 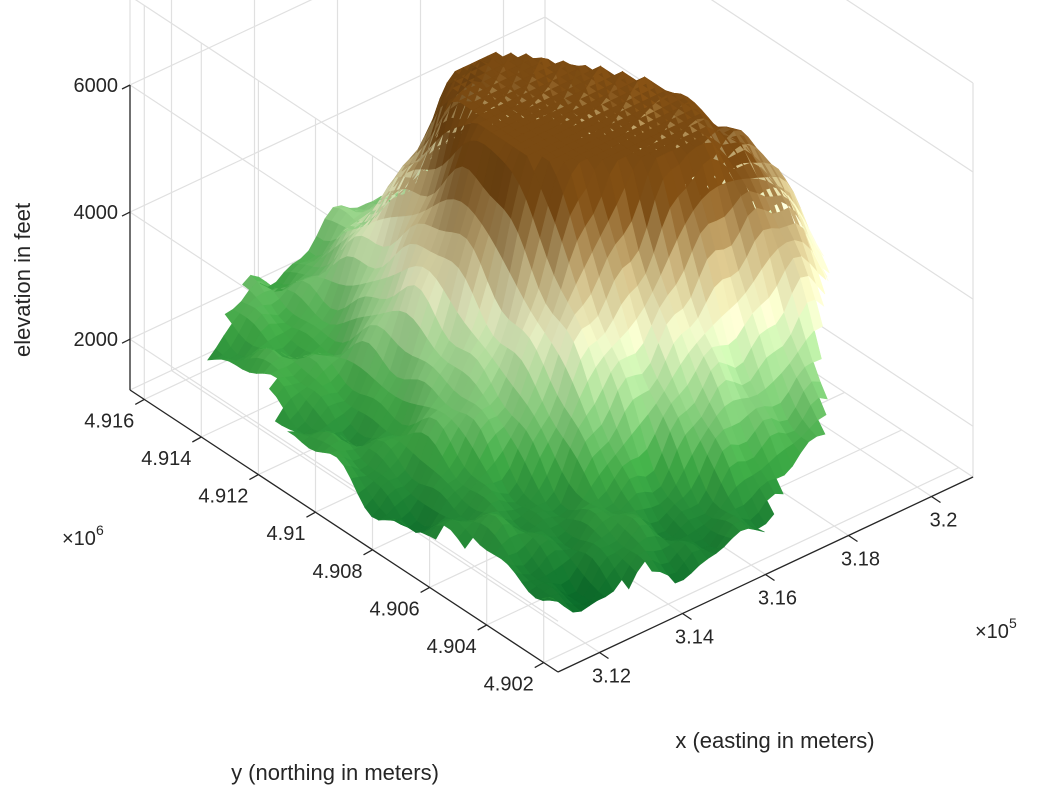 What do you see at coordinates (22, 280) in the screenshot?
I see `z-axis-label: elevation in feet` at bounding box center [22, 280].